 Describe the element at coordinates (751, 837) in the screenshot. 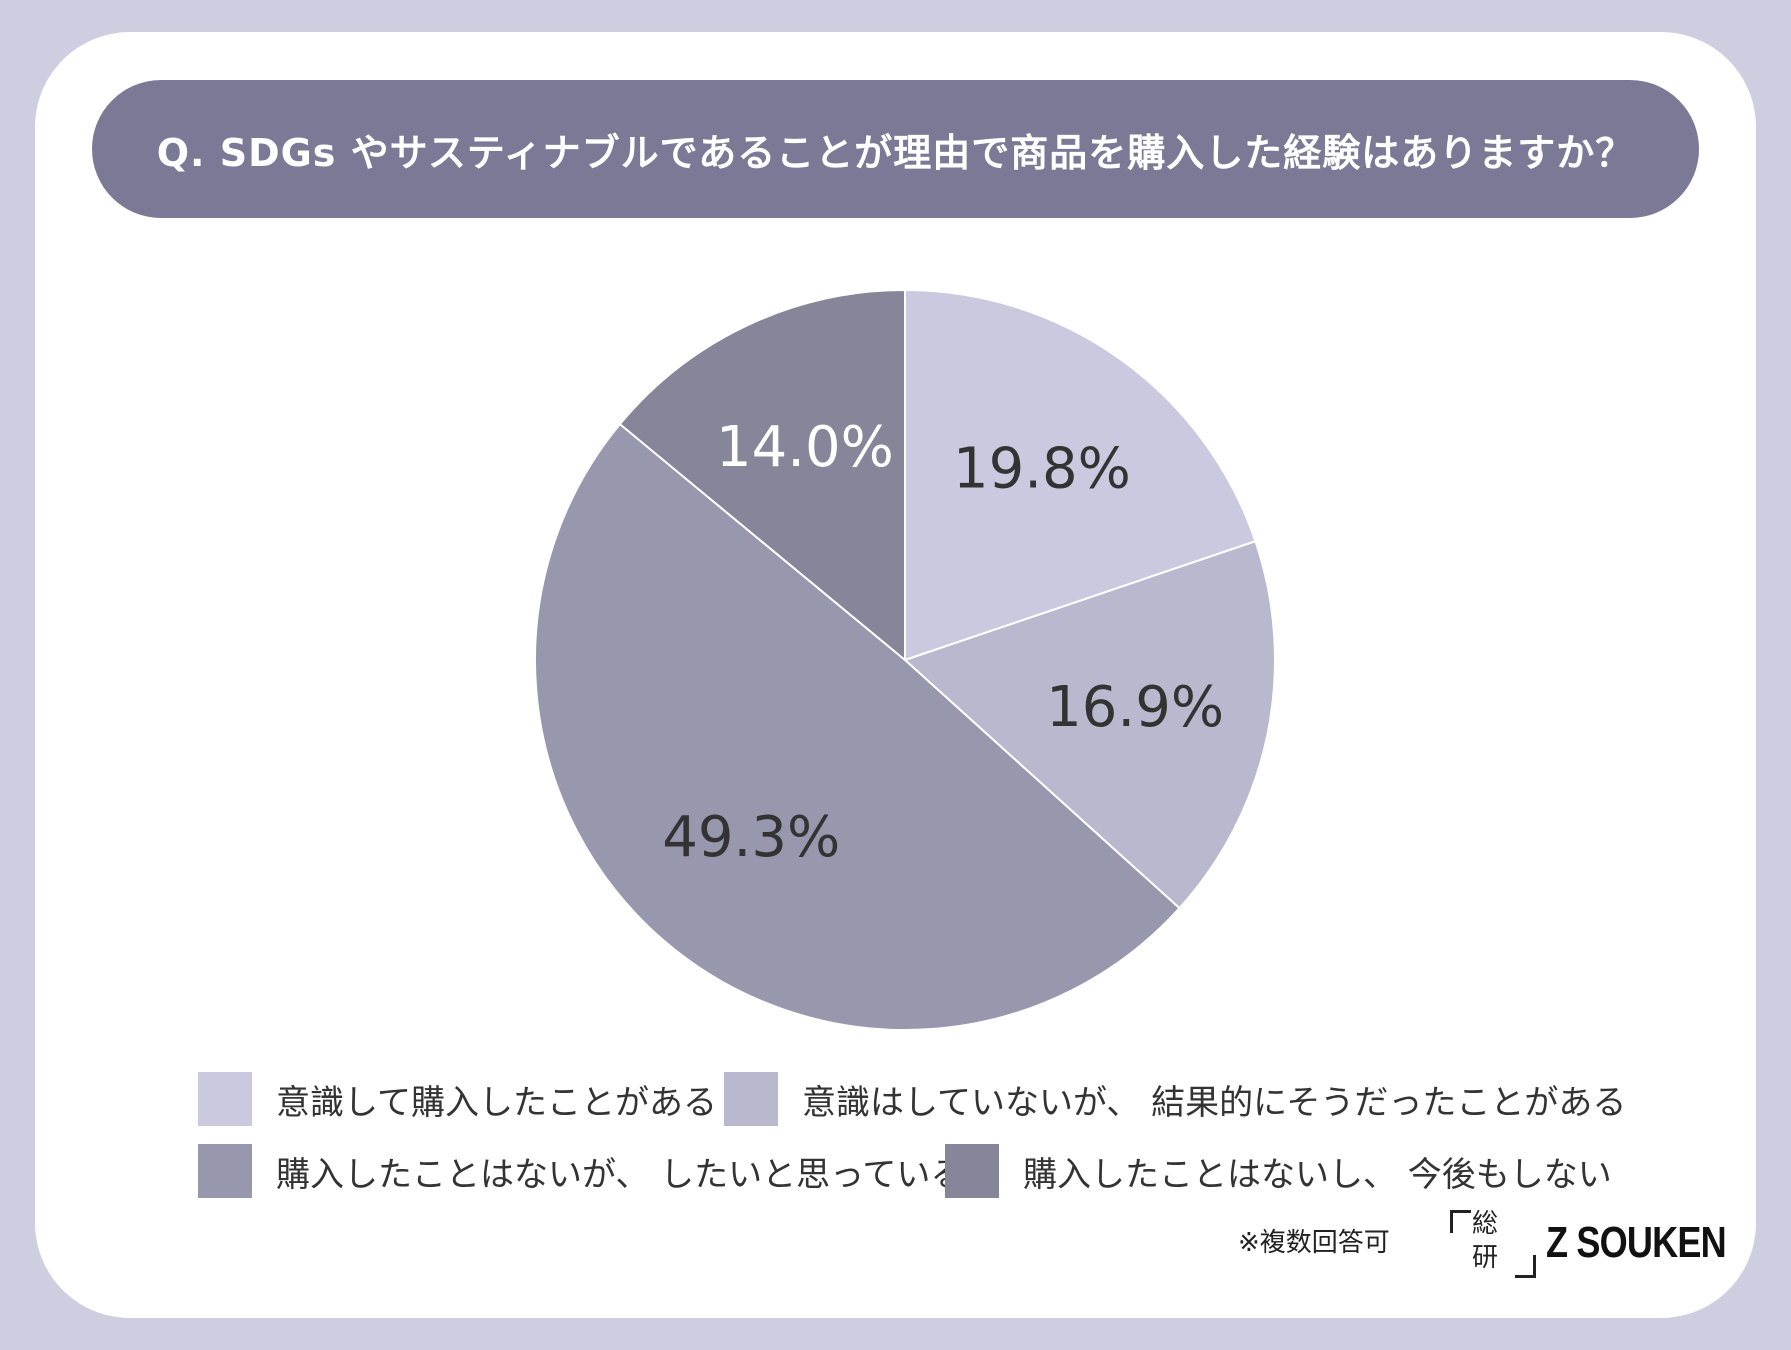

I see `pie-label-3: 49.3%` at that location.